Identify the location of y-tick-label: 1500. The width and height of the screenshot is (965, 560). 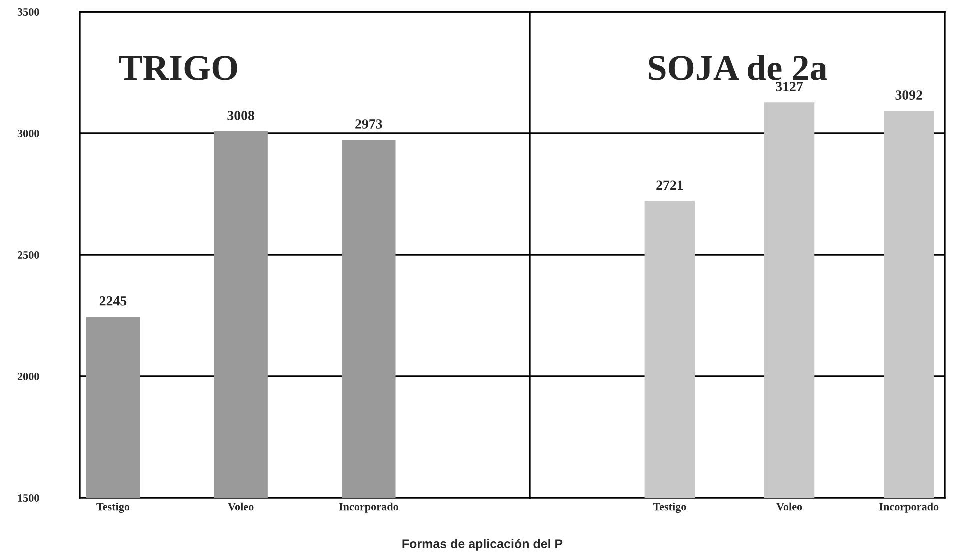
(29, 498).